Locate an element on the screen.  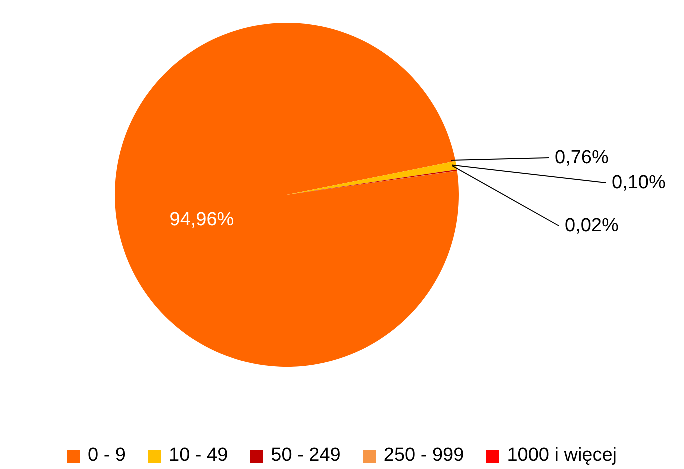
data-label: 0,76% is located at coordinates (582, 158).